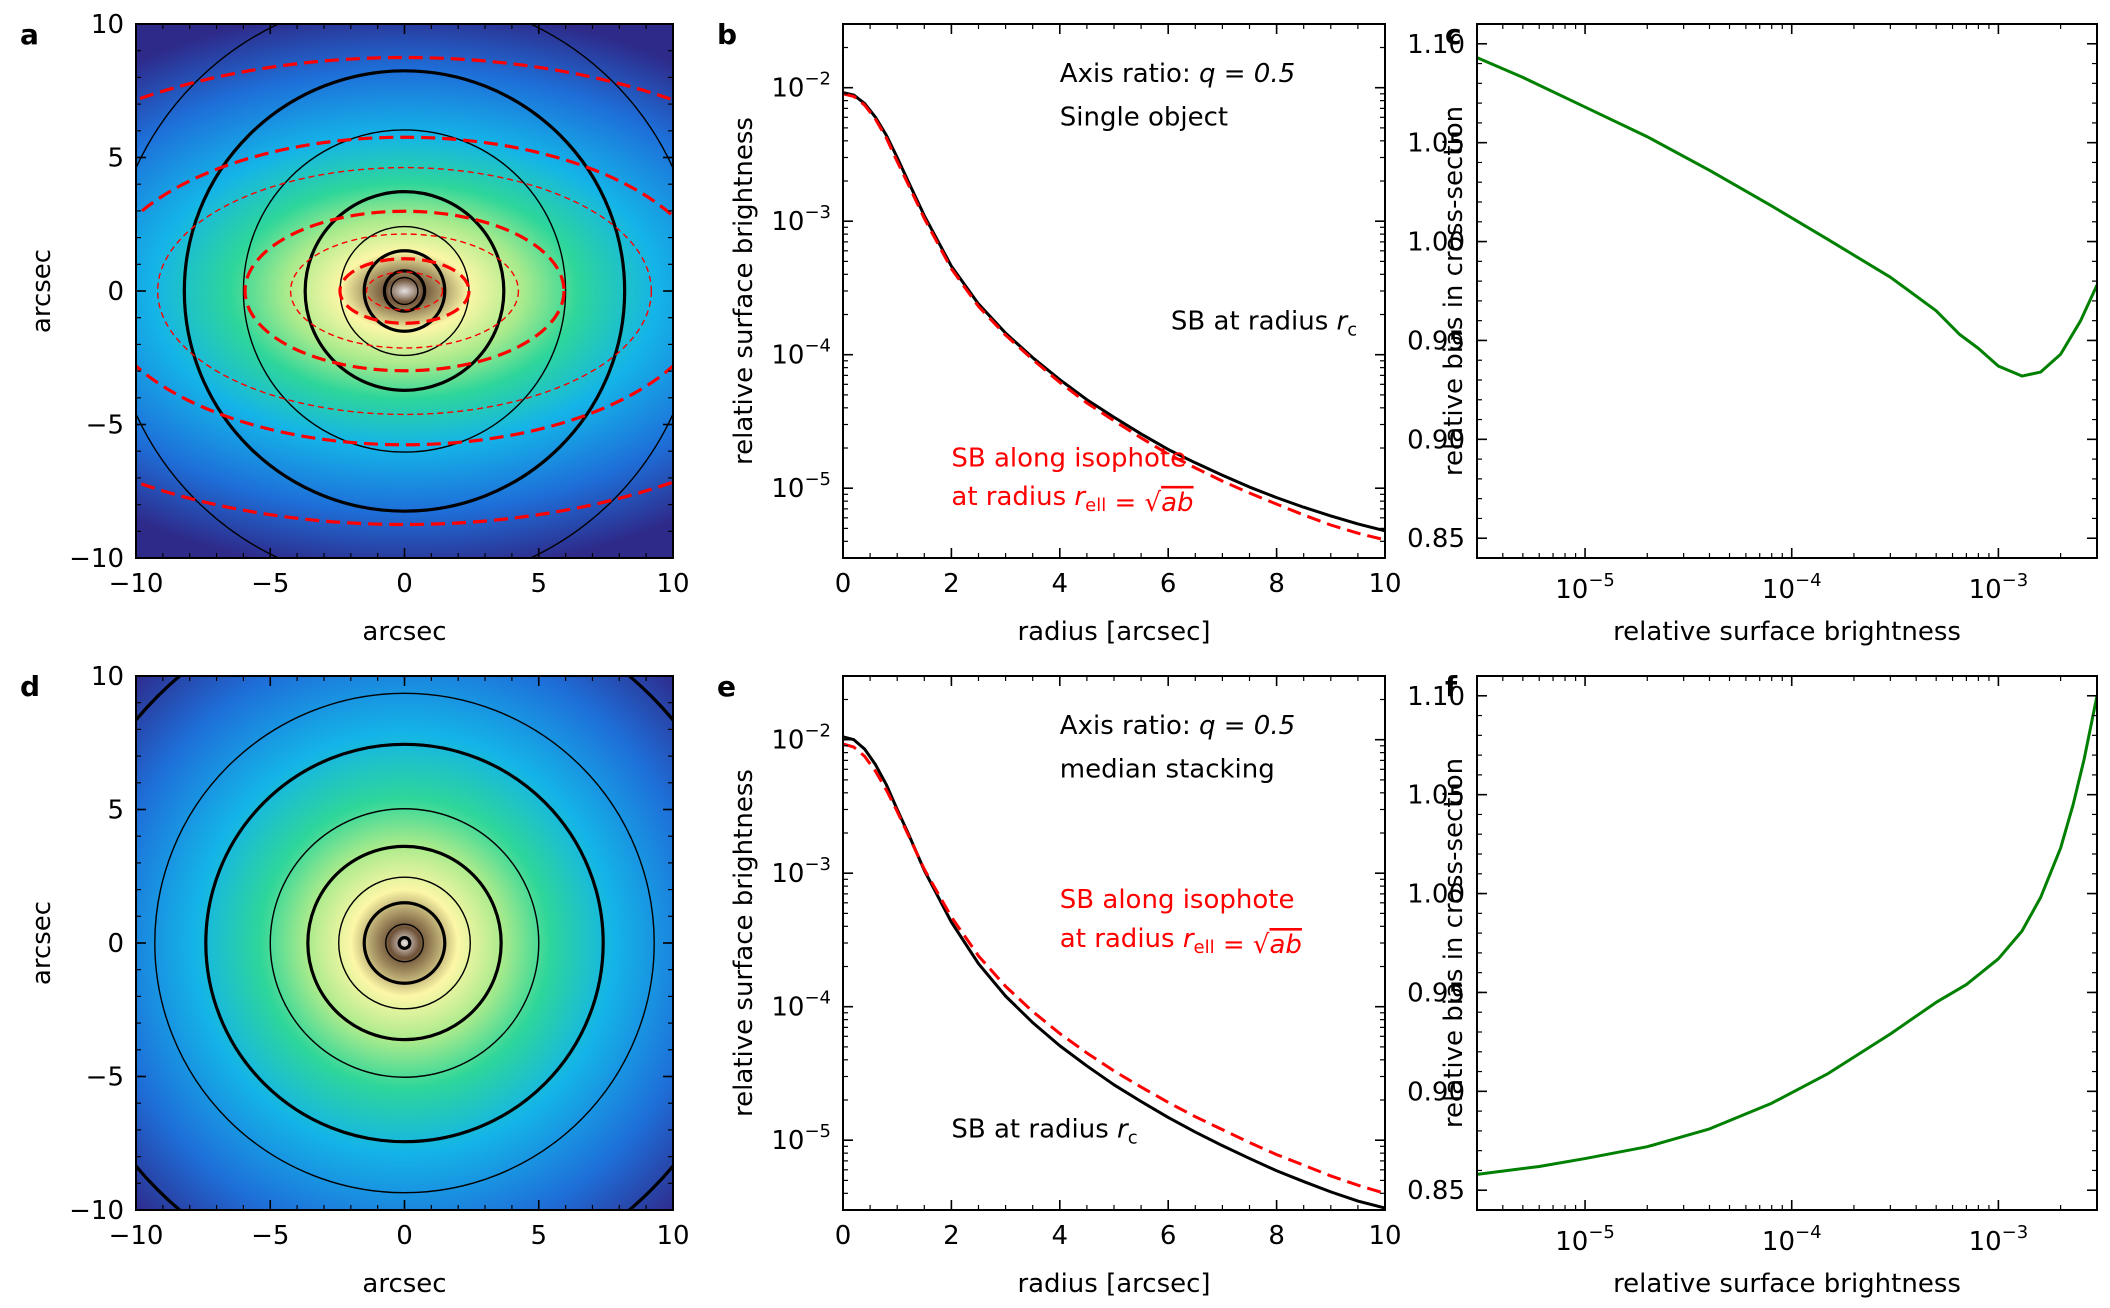 The height and width of the screenshot is (1308, 2110). Describe the element at coordinates (1585, 587) in the screenshot. I see `x-tick-label-c: 10⁻⁵` at that location.